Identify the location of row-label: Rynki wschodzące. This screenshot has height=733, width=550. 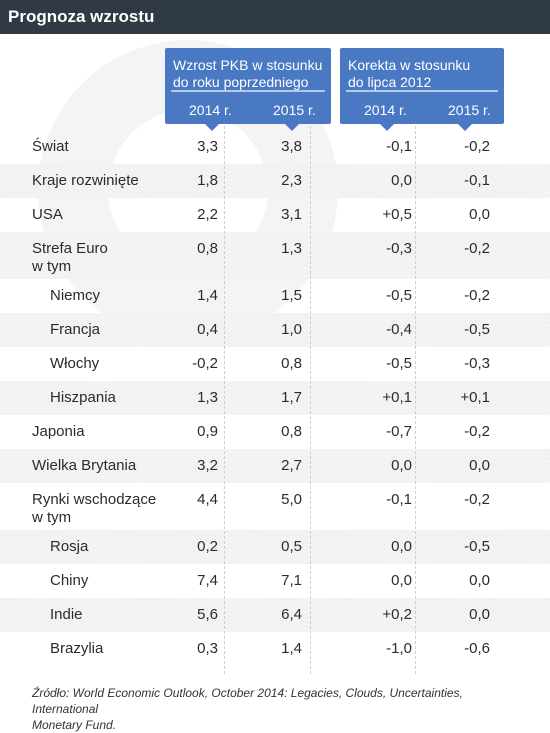
(94, 499).